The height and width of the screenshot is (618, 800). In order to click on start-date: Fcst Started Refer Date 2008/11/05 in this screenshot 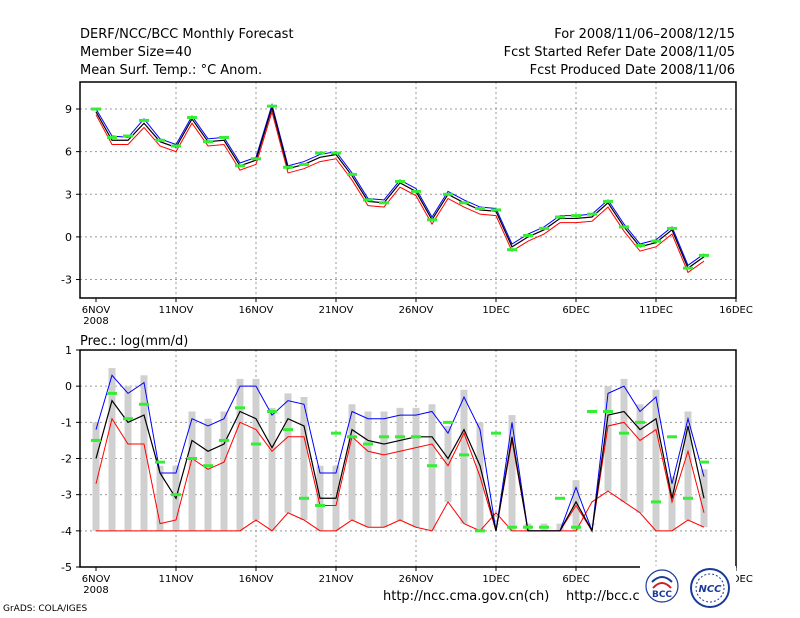, I will do `click(619, 52)`.